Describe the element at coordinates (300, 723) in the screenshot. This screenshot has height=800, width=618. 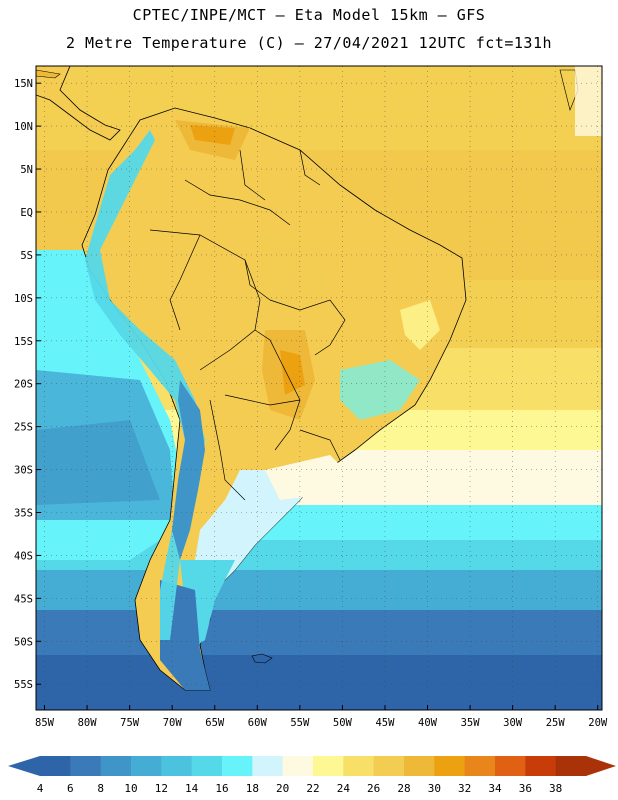
I see `lon-tick-label: 55W` at that location.